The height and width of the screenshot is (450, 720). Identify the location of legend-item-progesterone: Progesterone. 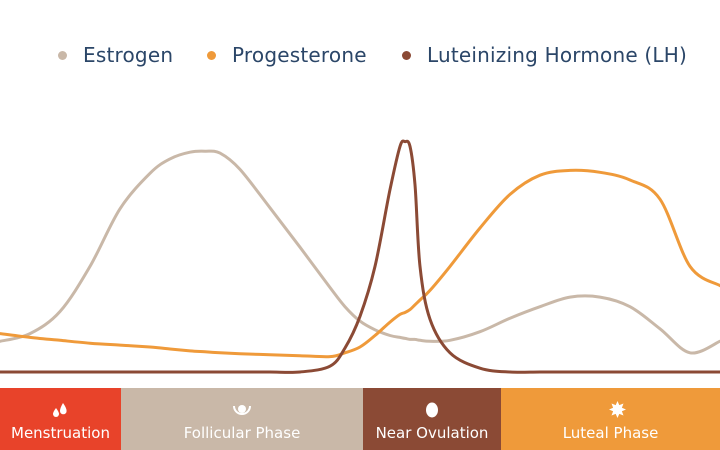
(287, 55).